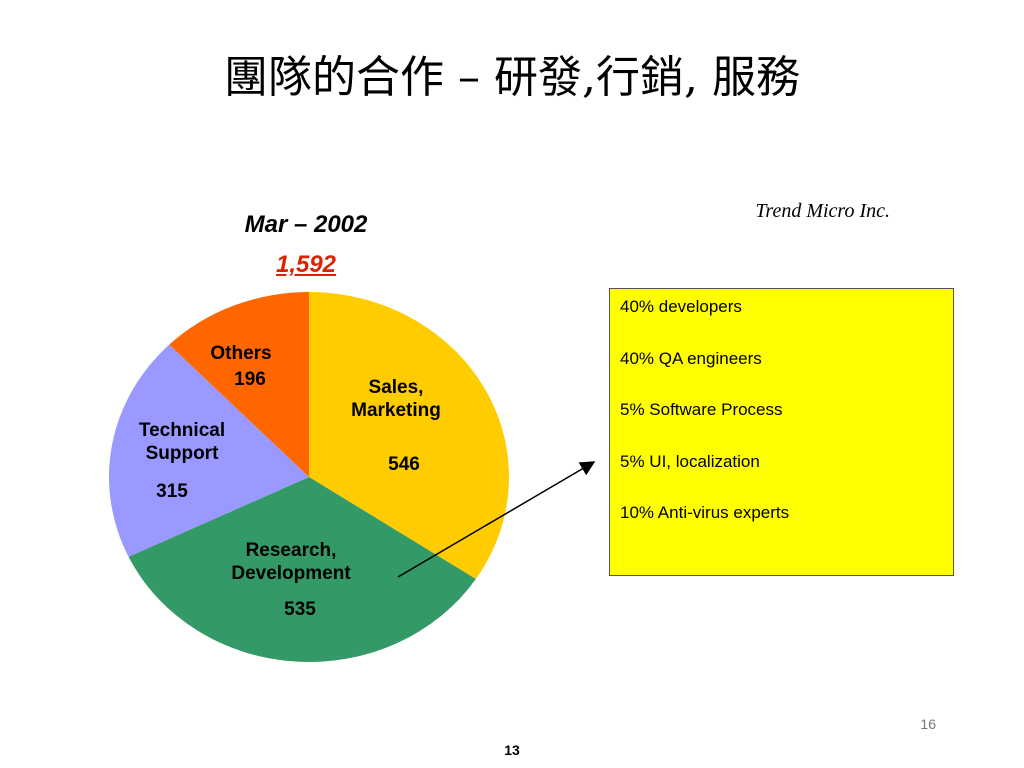 The image size is (1024, 768). What do you see at coordinates (300, 609) in the screenshot?
I see `slice-value-label: 535` at bounding box center [300, 609].